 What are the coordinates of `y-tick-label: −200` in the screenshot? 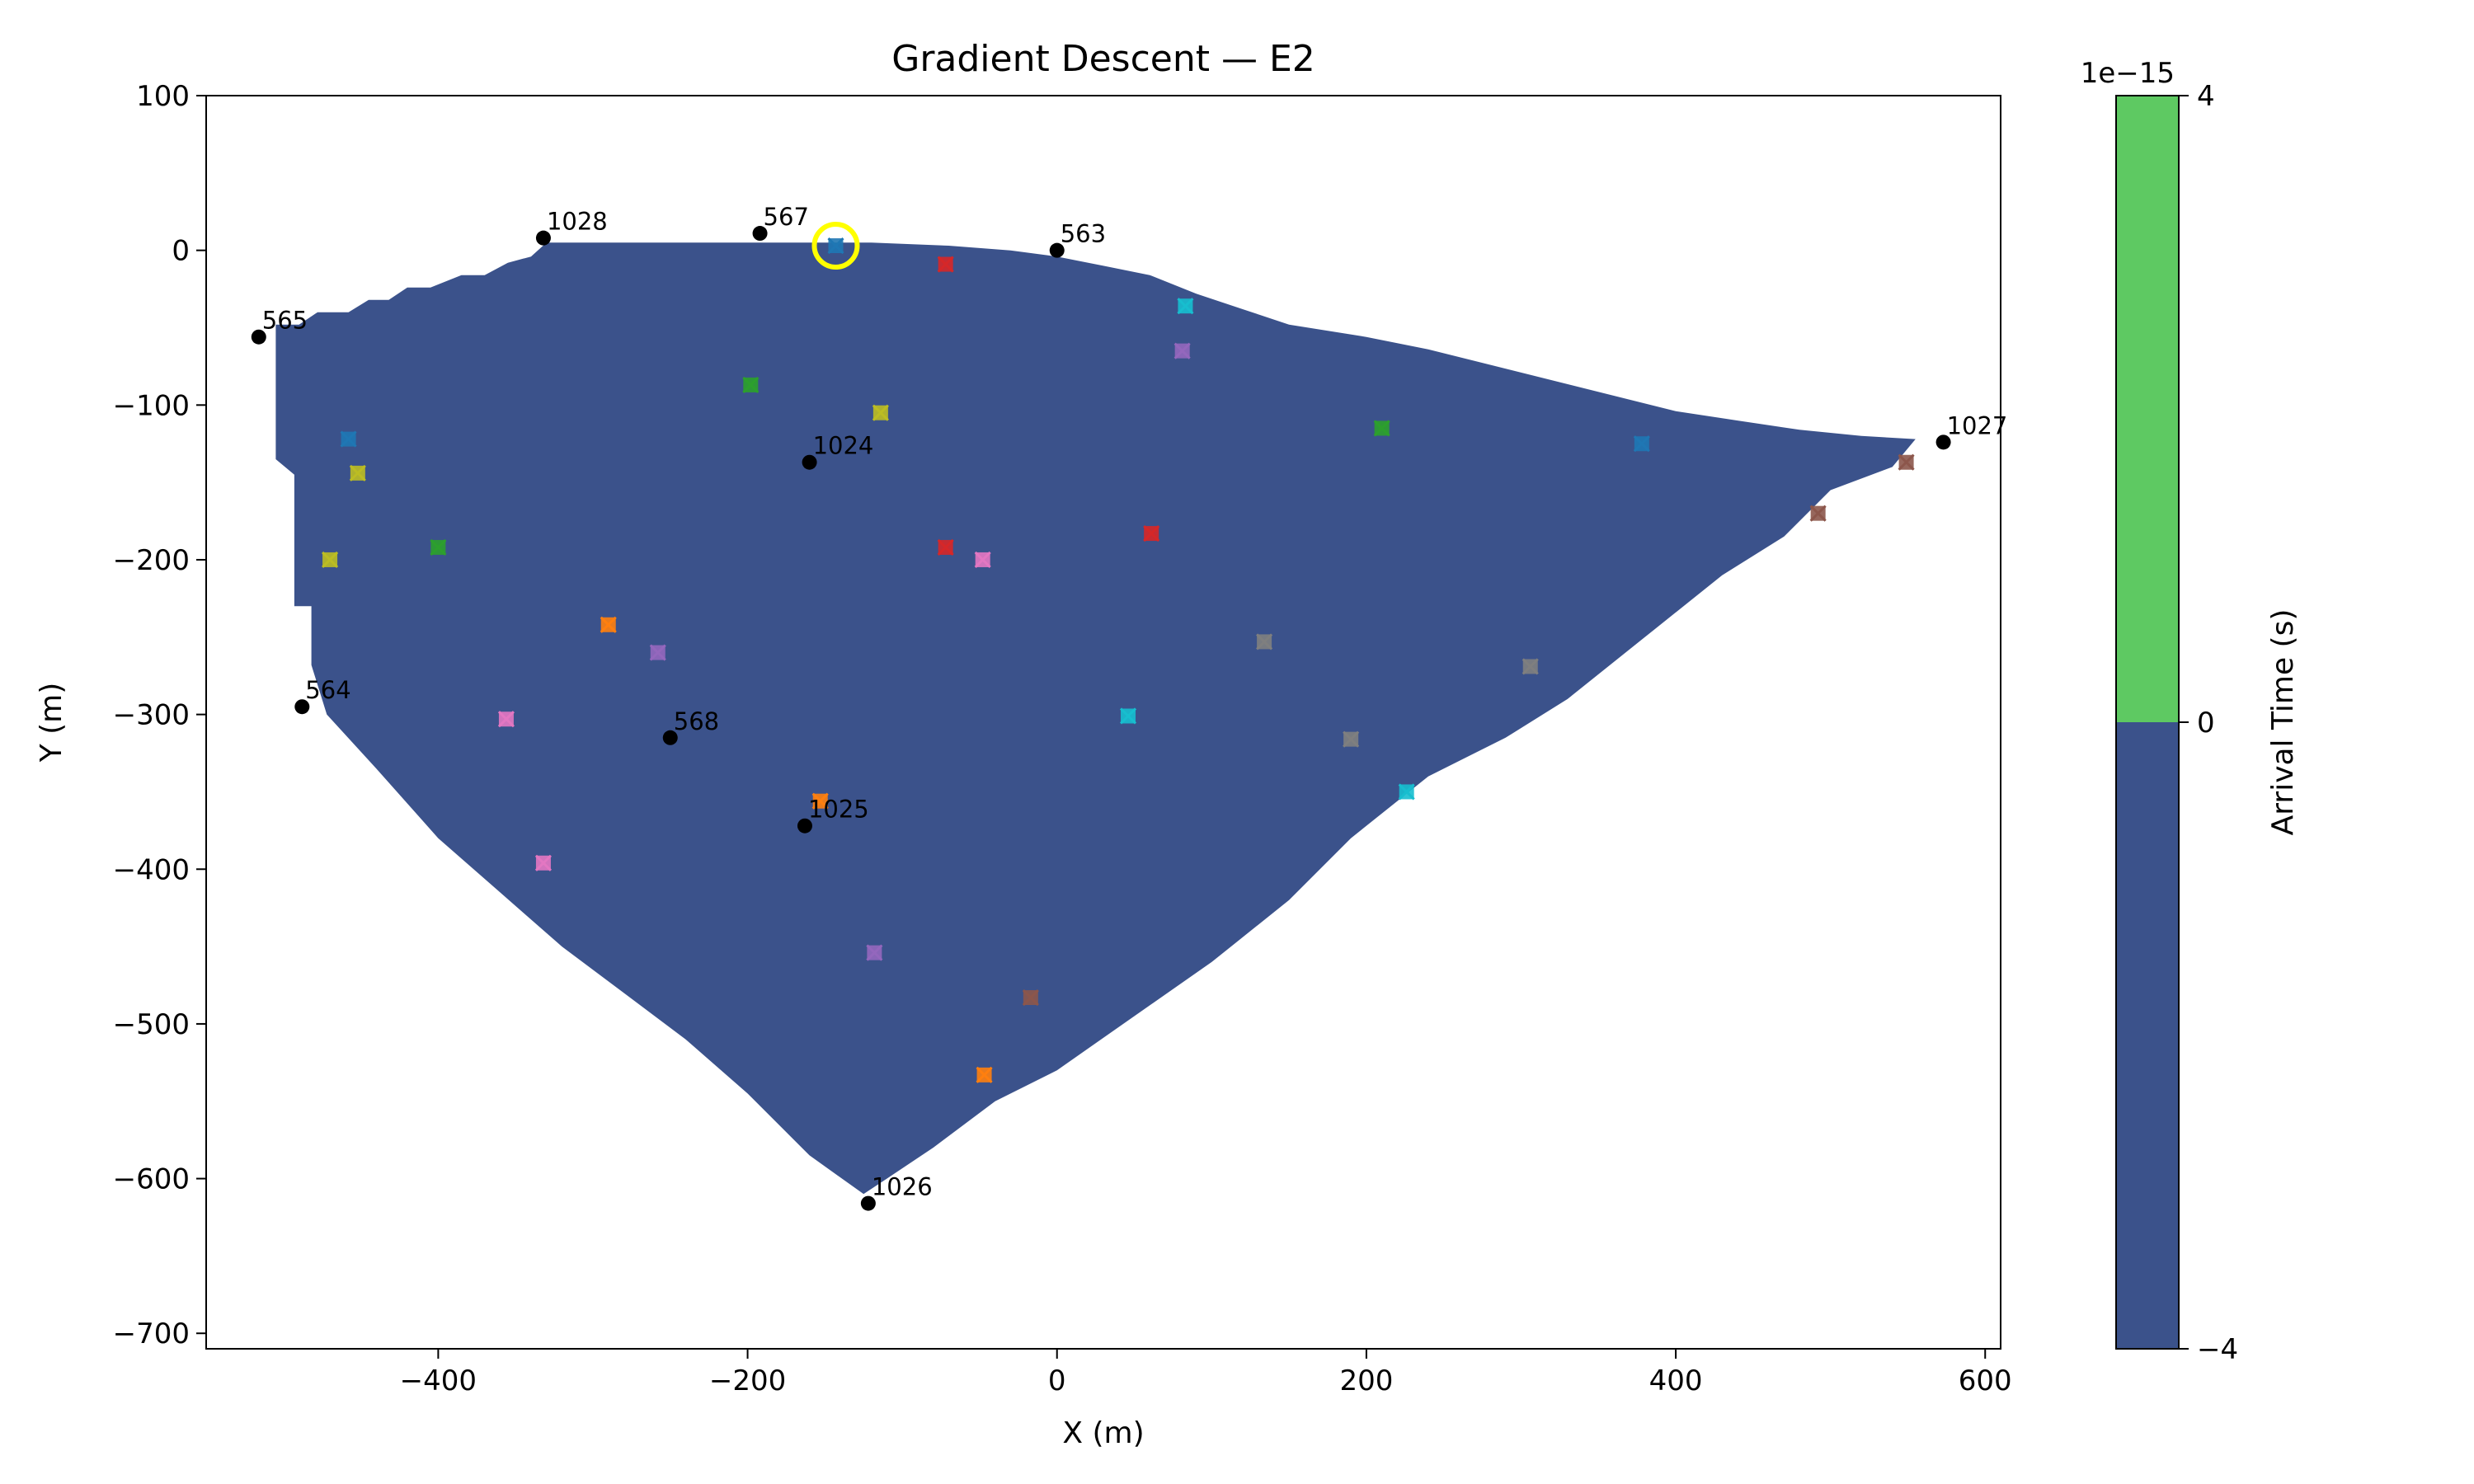 It's located at (151, 560).